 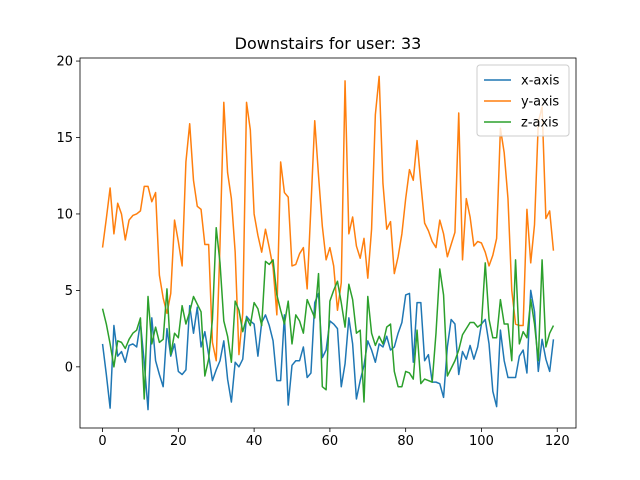 I want to click on x-tick-label: 80, so click(x=405, y=441).